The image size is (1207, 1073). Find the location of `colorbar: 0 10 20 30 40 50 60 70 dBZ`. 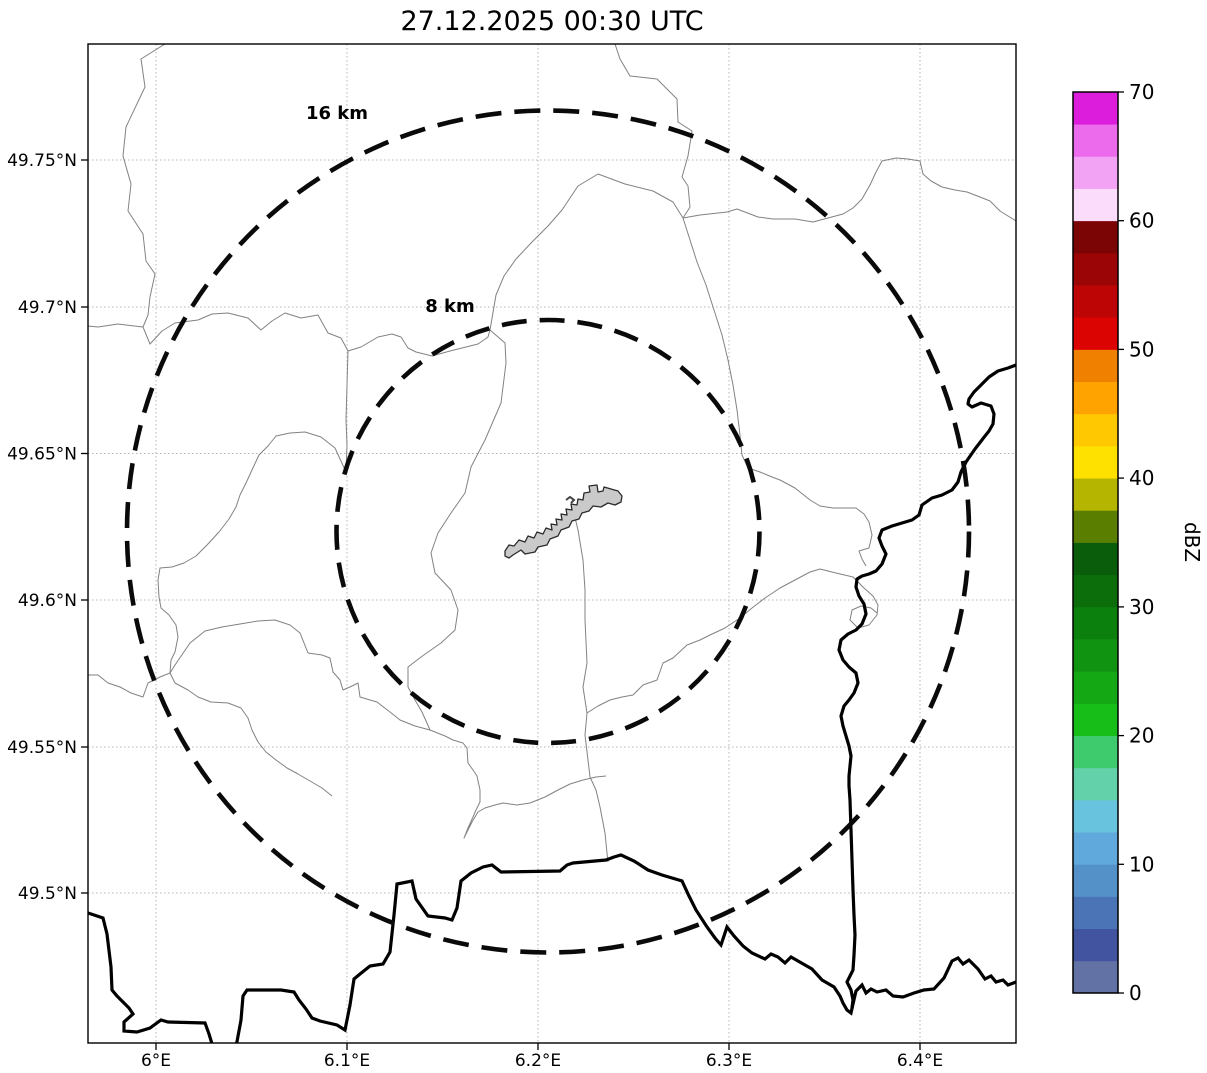

colorbar: 0 10 20 30 40 50 60 70 dBZ is located at coordinates (1138, 542).